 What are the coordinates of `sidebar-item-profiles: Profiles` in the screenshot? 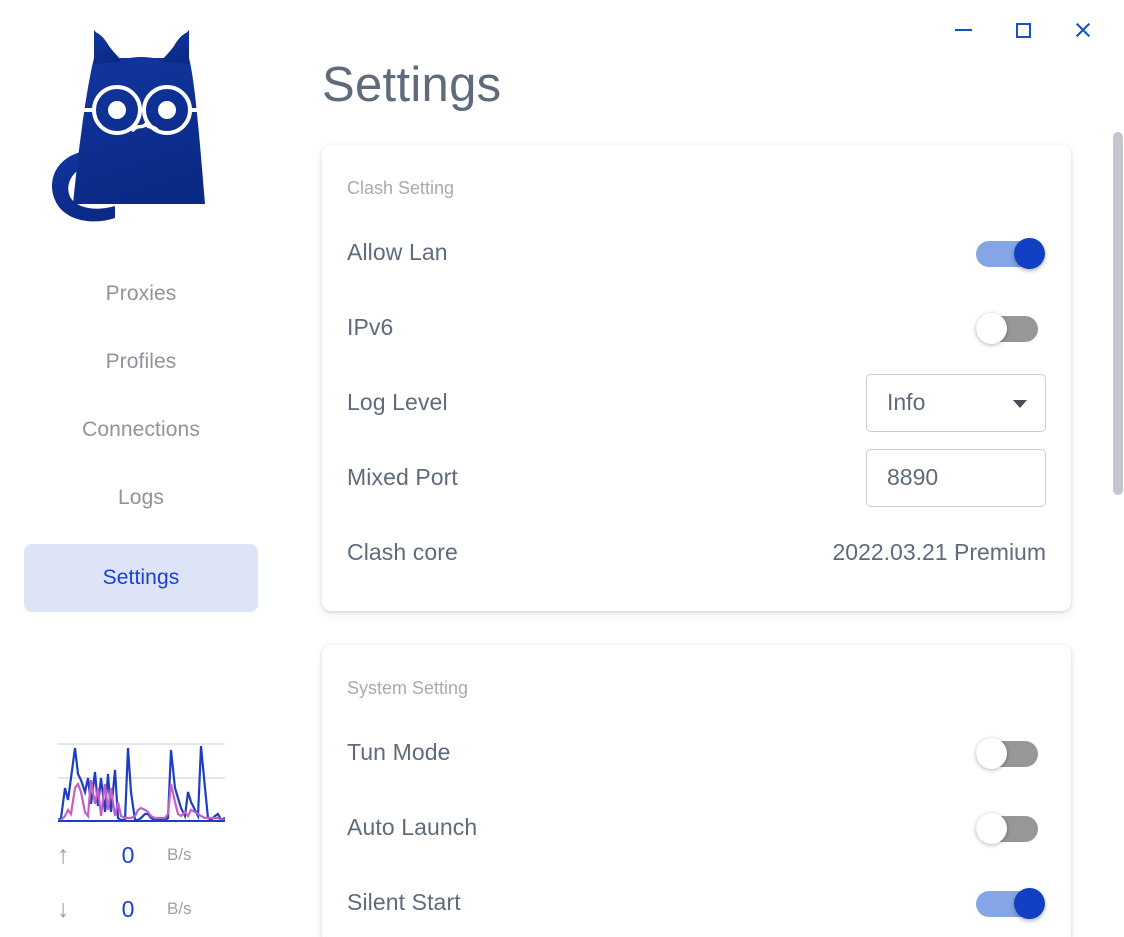 It's located at (141, 362).